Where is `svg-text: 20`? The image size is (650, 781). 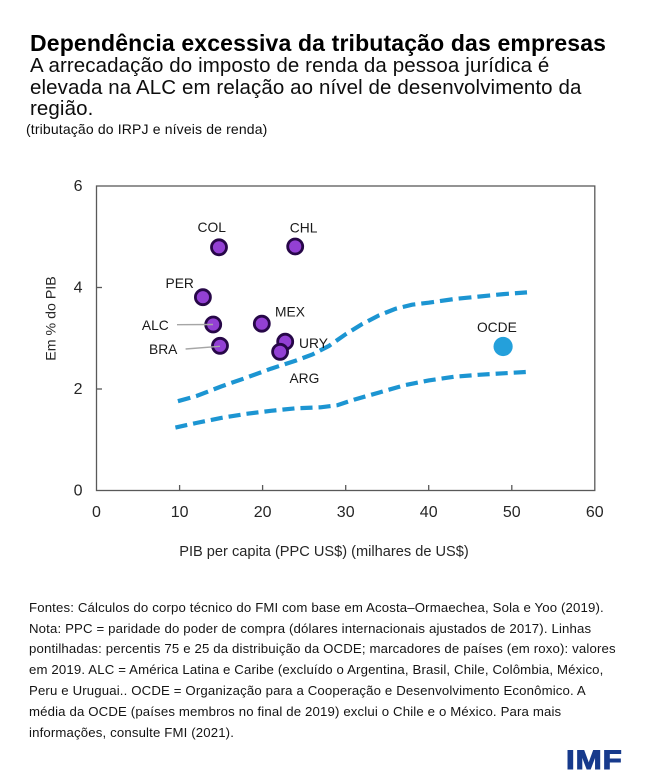
svg-text: 20 is located at coordinates (263, 512).